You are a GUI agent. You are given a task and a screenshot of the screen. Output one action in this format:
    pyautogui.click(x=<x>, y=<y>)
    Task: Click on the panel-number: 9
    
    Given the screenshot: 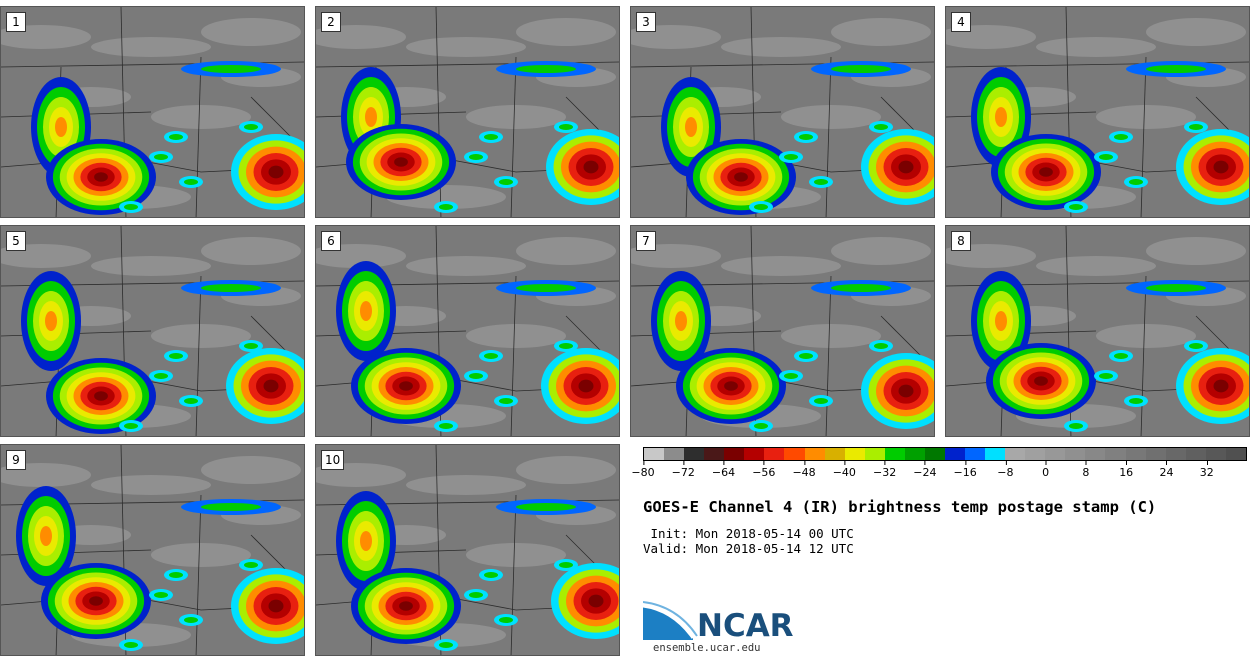 What is the action you would take?
    pyautogui.click(x=16, y=460)
    